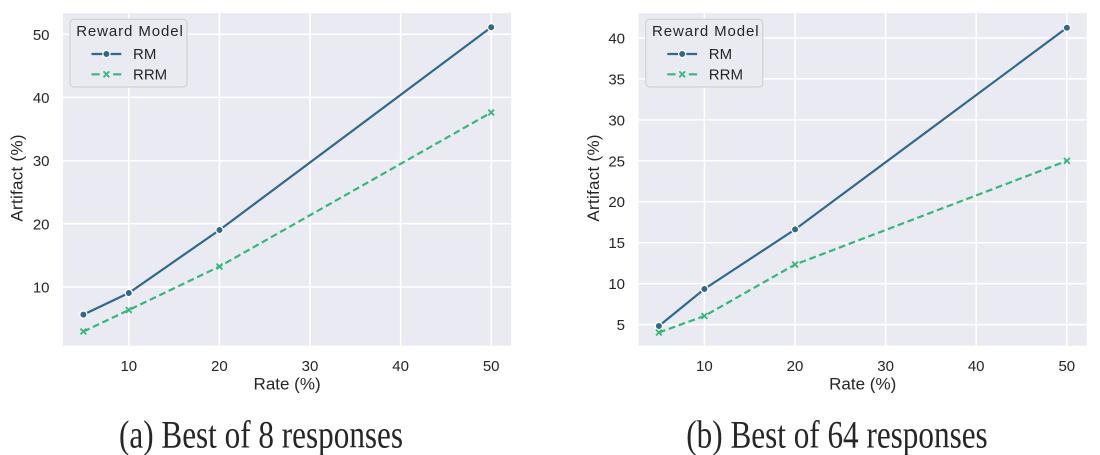 This screenshot has width=1100, height=455. Describe the element at coordinates (616, 243) in the screenshot. I see `svg-text: 15` at that location.